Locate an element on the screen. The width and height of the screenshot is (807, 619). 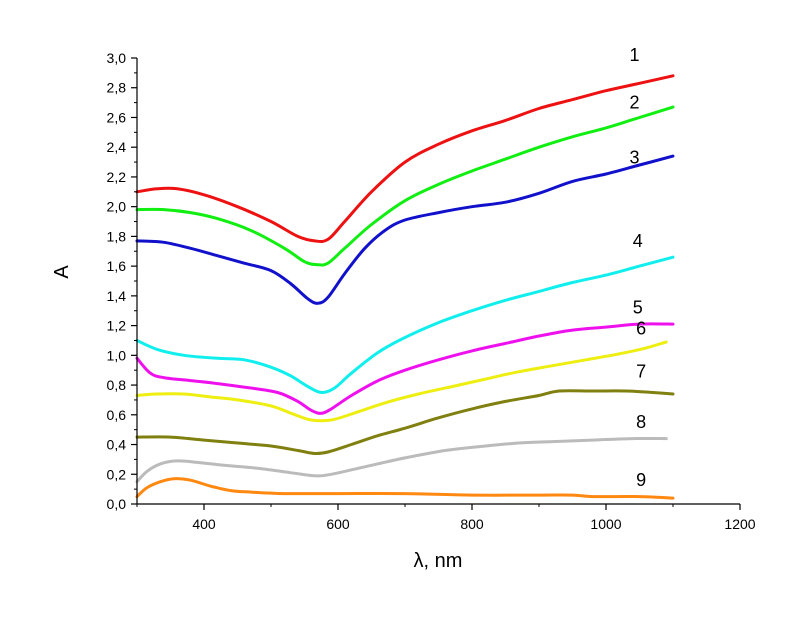
x-tick-label: 800 is located at coordinates (472, 524).